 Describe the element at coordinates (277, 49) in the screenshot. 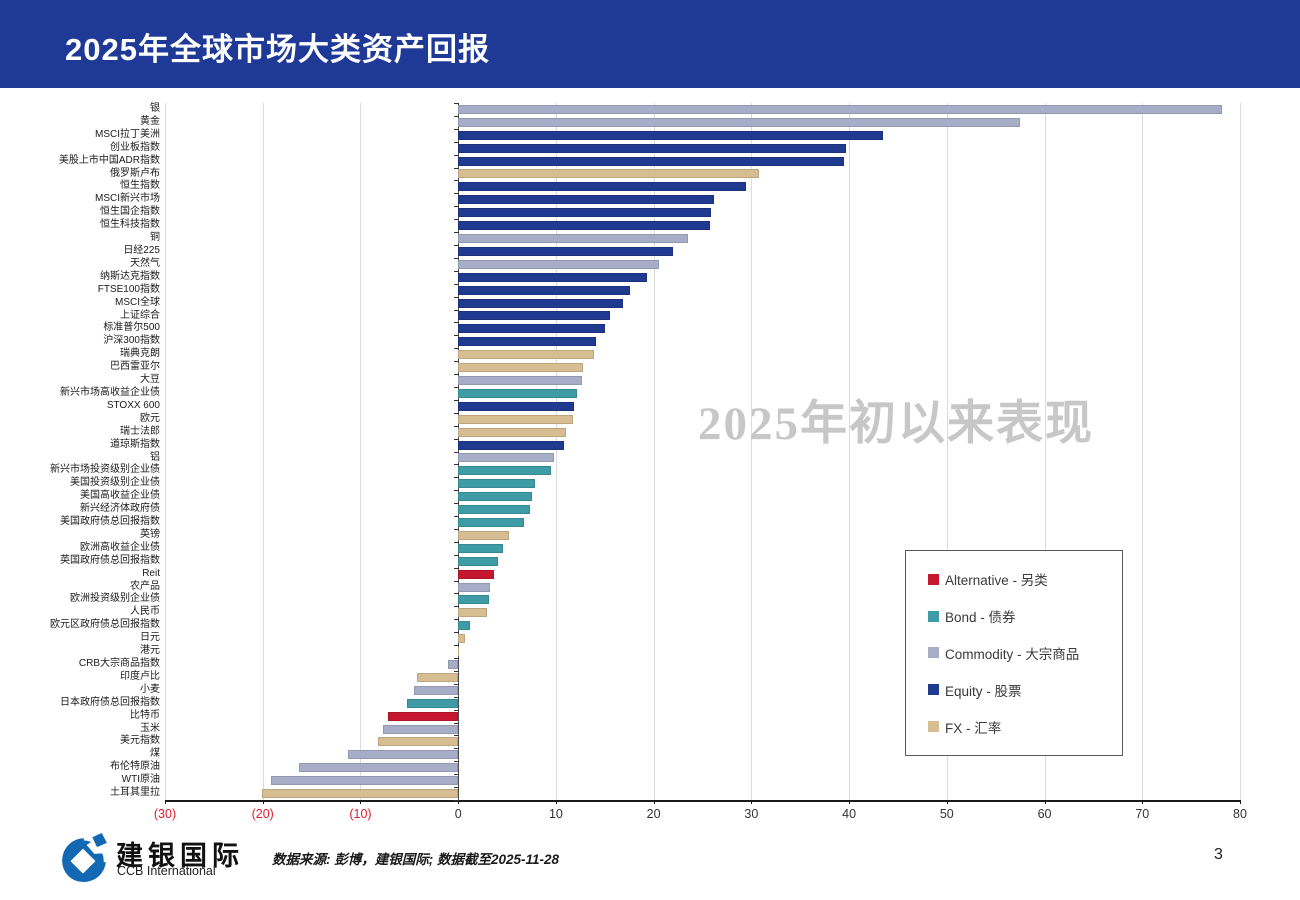

I see `page-title: 2025年全球市场大类资产回报` at that location.